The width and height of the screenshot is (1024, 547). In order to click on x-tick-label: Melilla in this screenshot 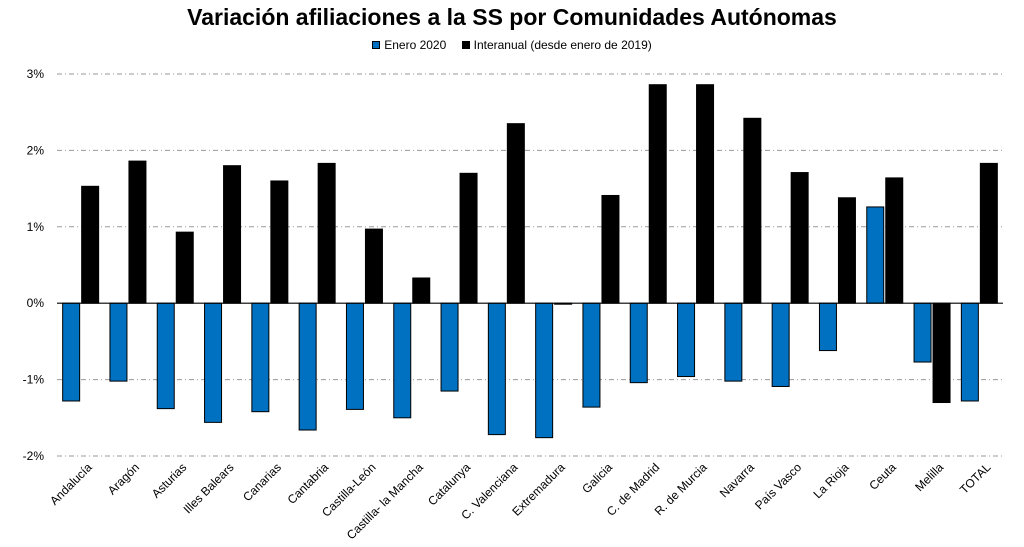, I will do `click(929, 477)`.